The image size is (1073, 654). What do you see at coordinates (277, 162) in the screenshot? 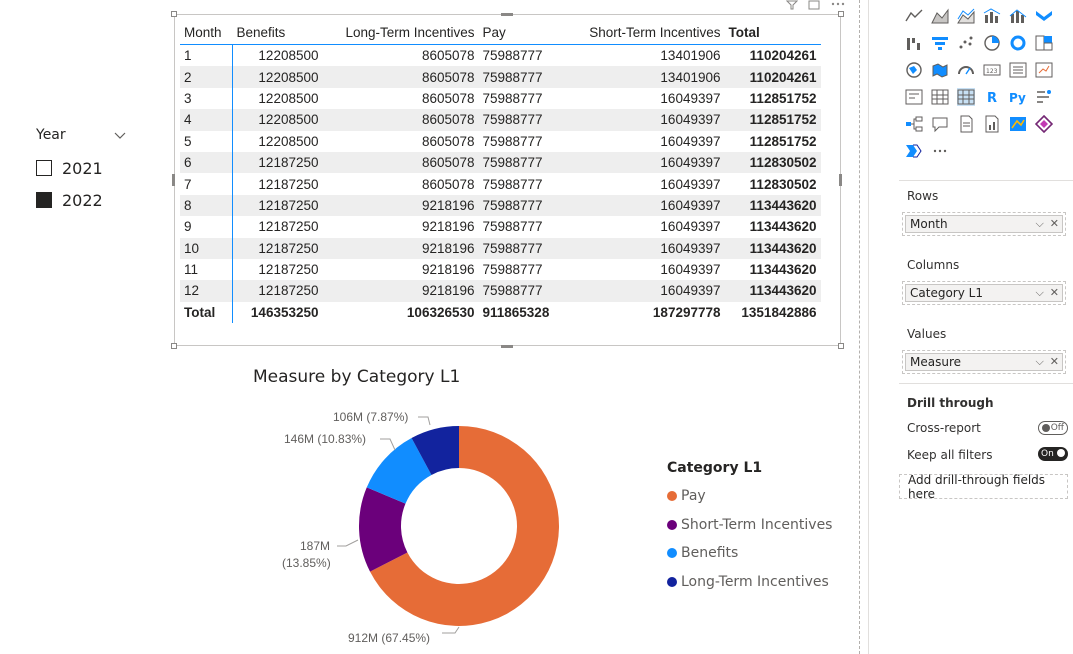
I see `table-cell: 12187250` at bounding box center [277, 162].